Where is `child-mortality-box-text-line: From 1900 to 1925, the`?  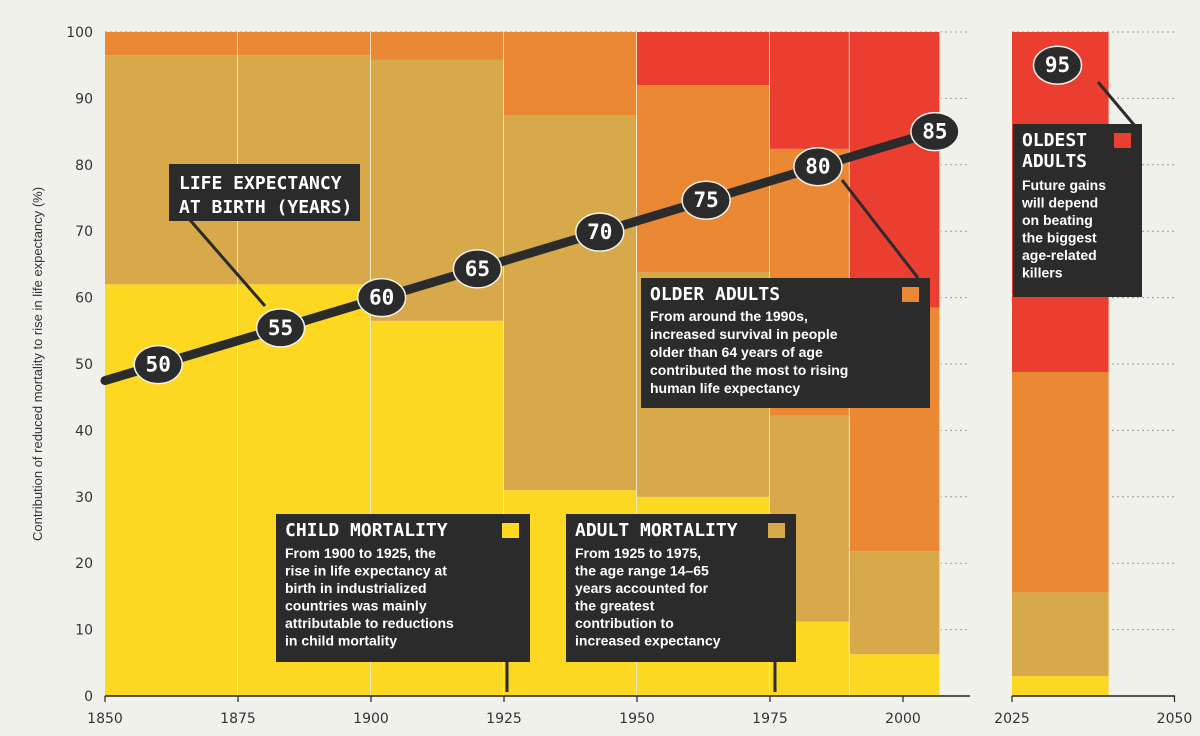 child-mortality-box-text-line: From 1900 to 1925, the is located at coordinates (360, 553).